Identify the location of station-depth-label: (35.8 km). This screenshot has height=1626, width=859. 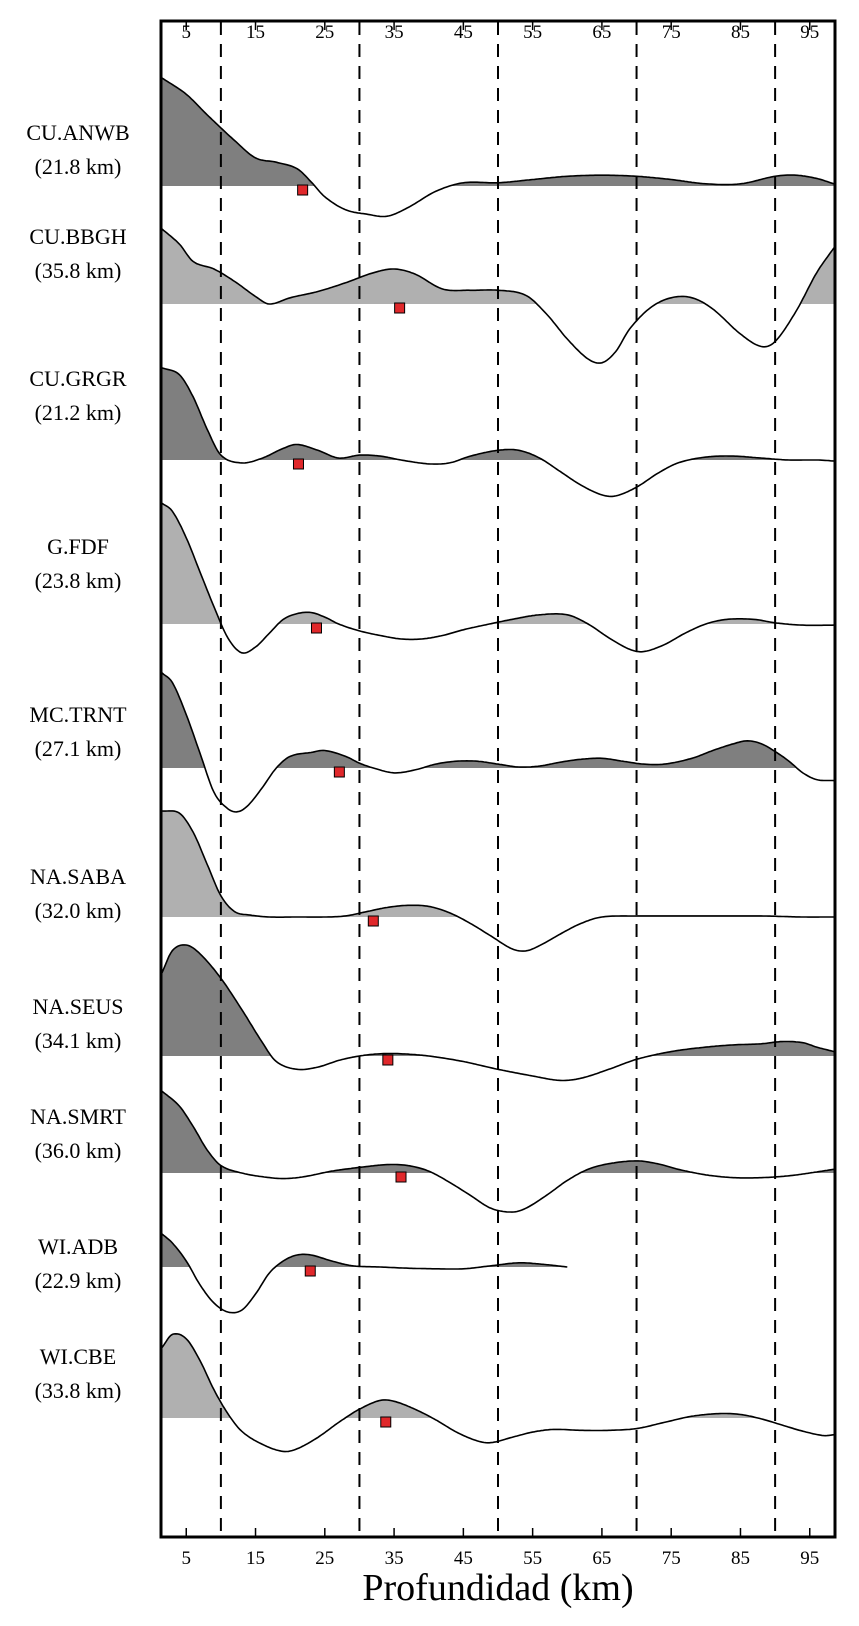
(78, 270).